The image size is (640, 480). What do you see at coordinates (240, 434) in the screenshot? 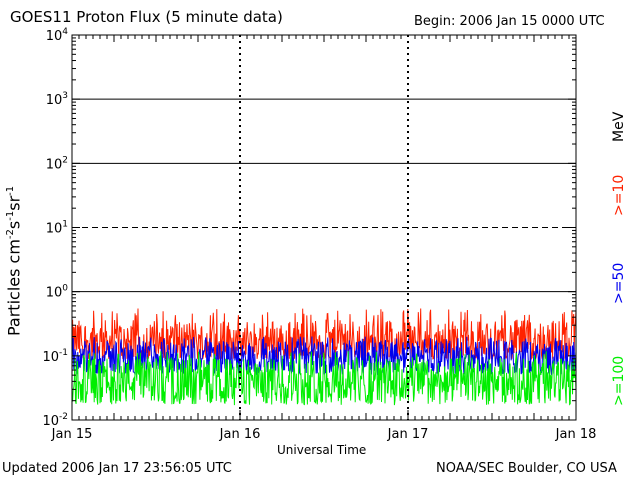
I see `x-tick-label: Jan 16` at bounding box center [240, 434].